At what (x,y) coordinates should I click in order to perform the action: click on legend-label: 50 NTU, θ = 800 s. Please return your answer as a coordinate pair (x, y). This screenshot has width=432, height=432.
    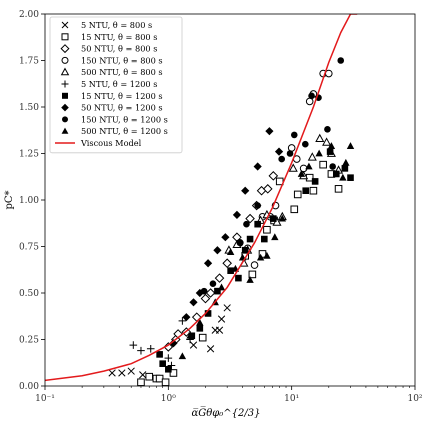
    Looking at the image, I should click on (119, 49).